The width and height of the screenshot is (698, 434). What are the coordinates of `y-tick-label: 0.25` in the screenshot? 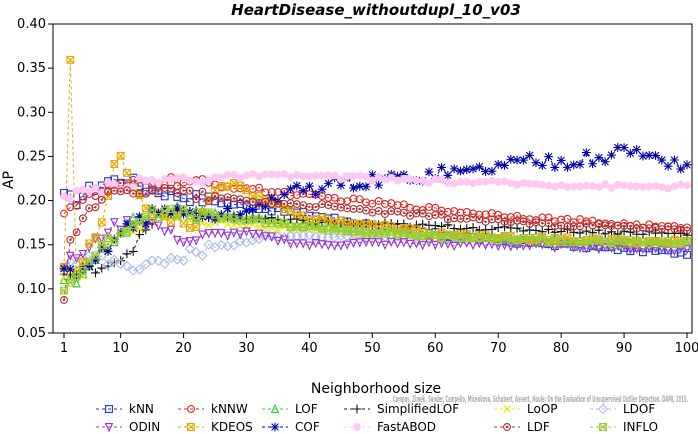 It's located at (31, 156).